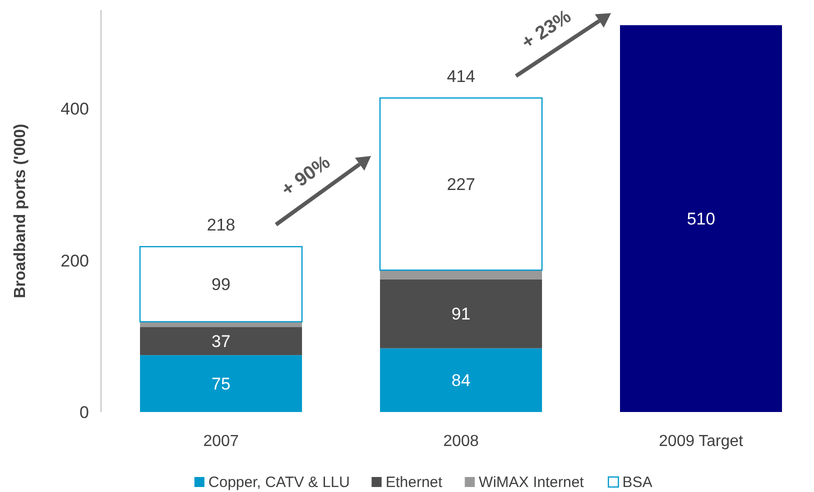 This screenshot has height=492, width=814. I want to click on x-tick-label: 2009 Target, so click(701, 441).